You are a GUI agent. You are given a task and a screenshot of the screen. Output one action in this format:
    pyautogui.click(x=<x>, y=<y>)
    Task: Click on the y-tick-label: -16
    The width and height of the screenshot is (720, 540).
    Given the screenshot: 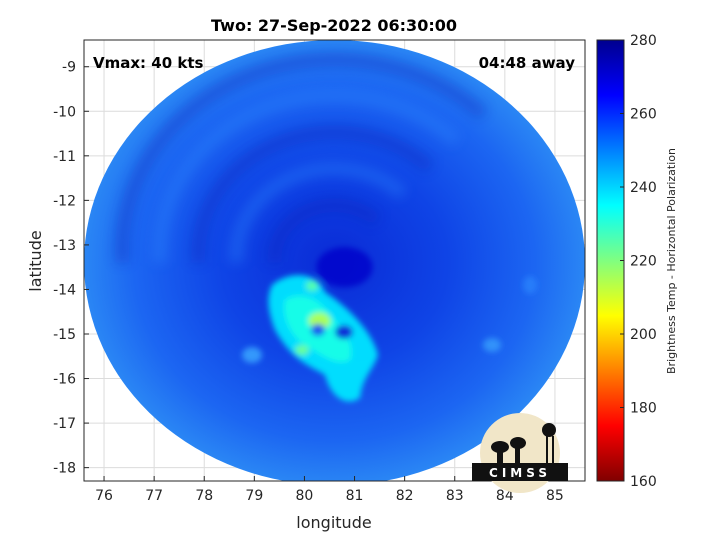 What is the action you would take?
    pyautogui.click(x=64, y=380)
    